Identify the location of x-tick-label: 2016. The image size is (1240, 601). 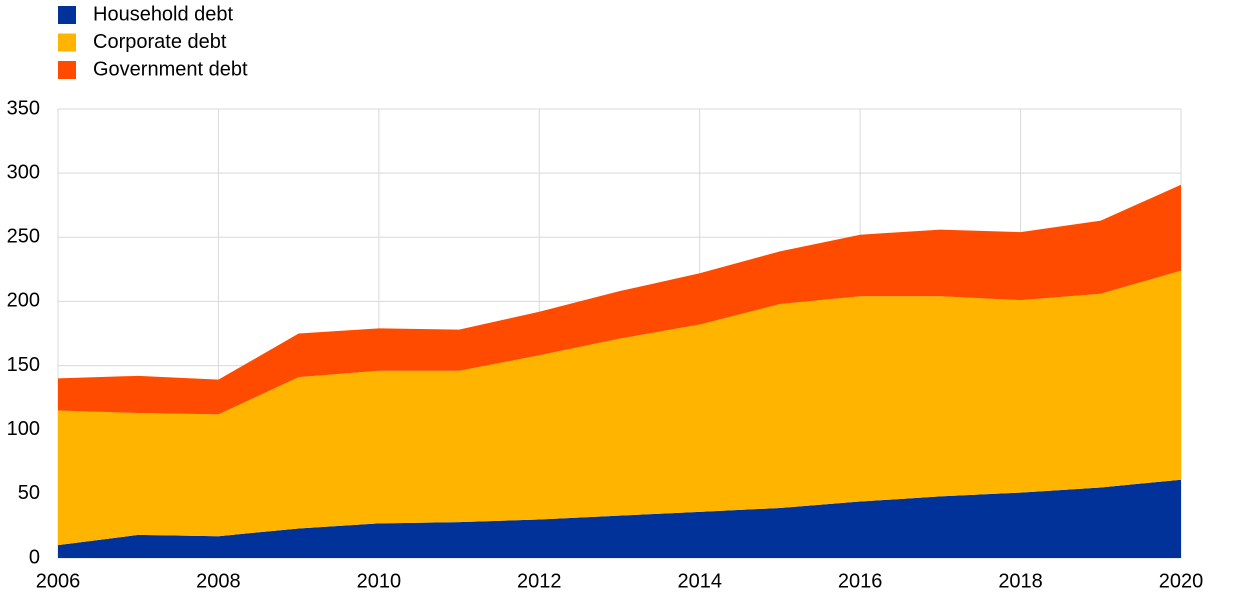
(860, 581).